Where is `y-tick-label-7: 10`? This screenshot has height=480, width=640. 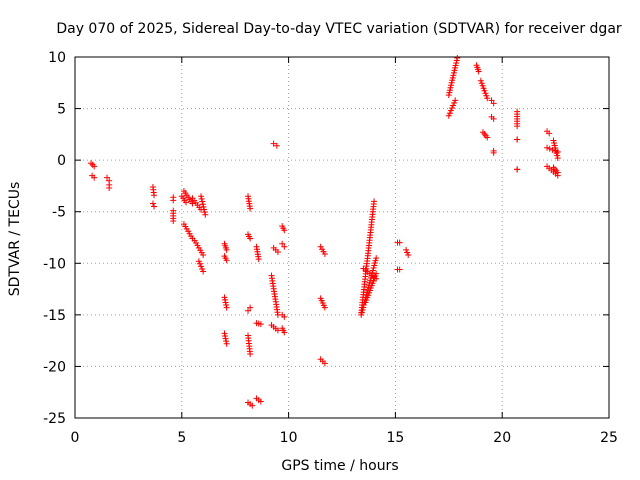 y-tick-label-7: 10 is located at coordinates (57, 58).